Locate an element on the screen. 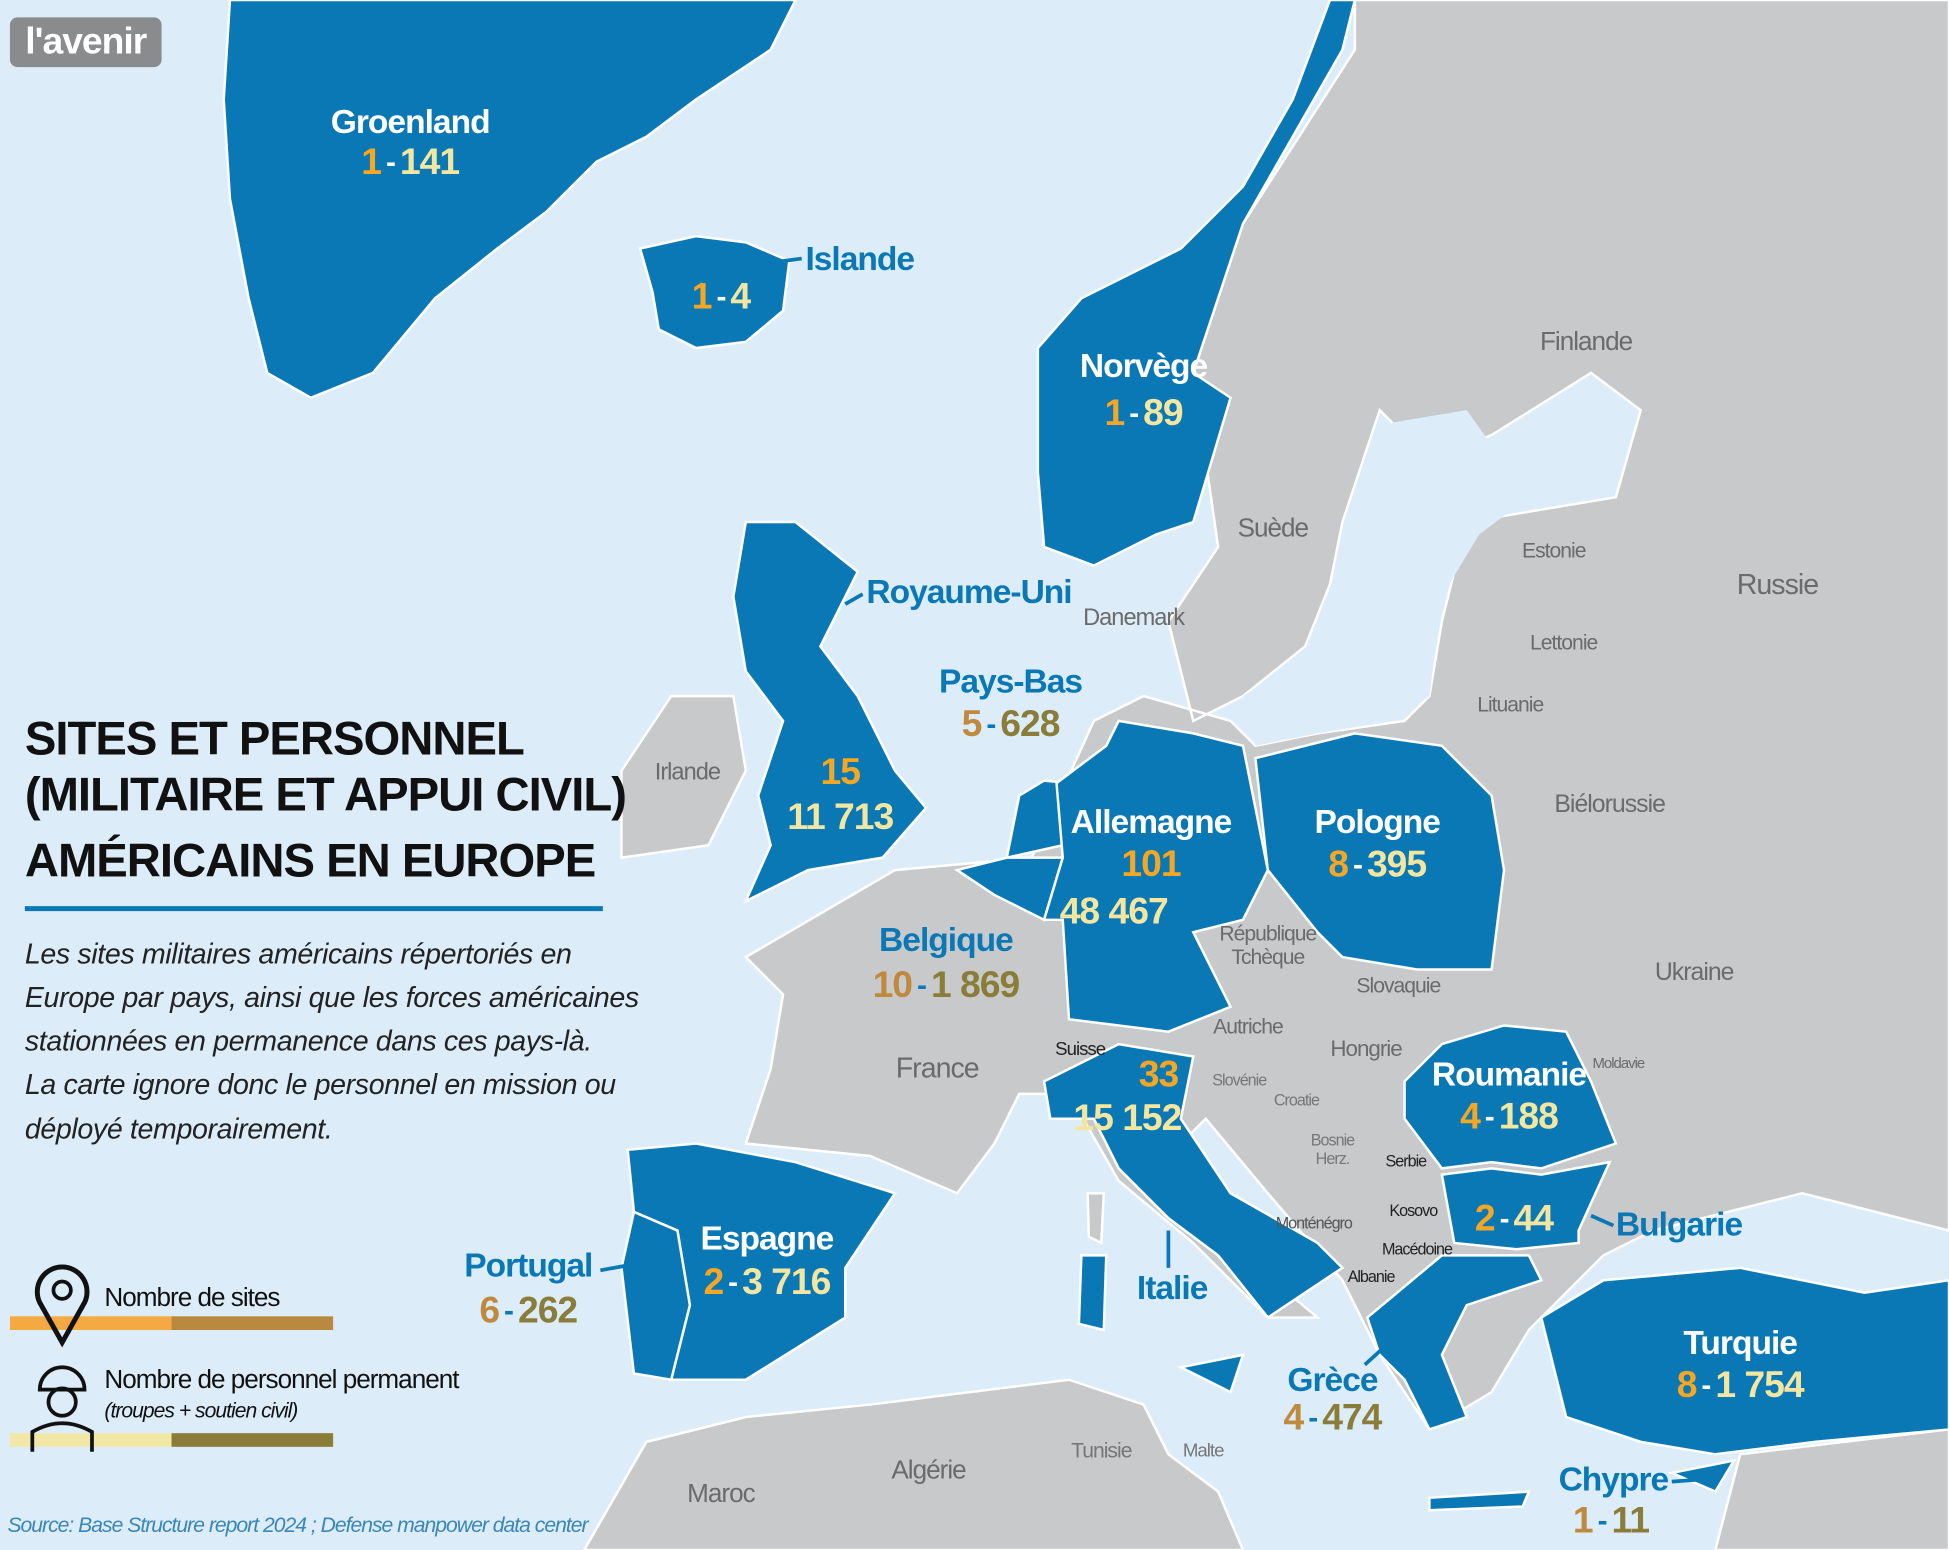 The width and height of the screenshot is (1949, 1550). country-figures: 1-141 is located at coordinates (410, 161).